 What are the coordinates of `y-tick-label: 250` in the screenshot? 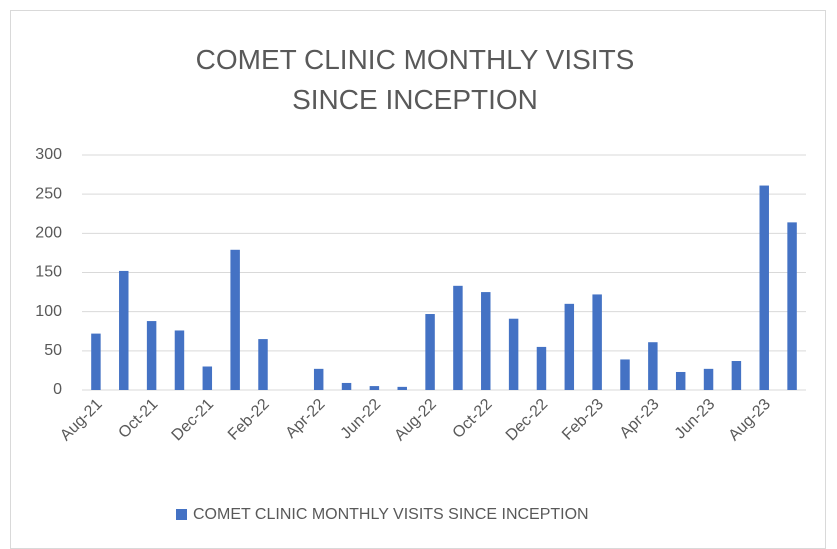 It's located at (48, 193).